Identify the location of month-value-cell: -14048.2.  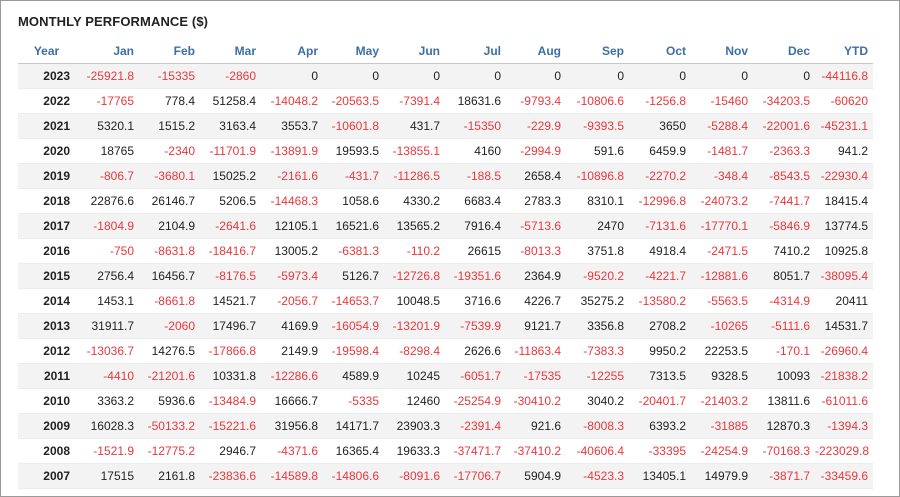
(292, 101).